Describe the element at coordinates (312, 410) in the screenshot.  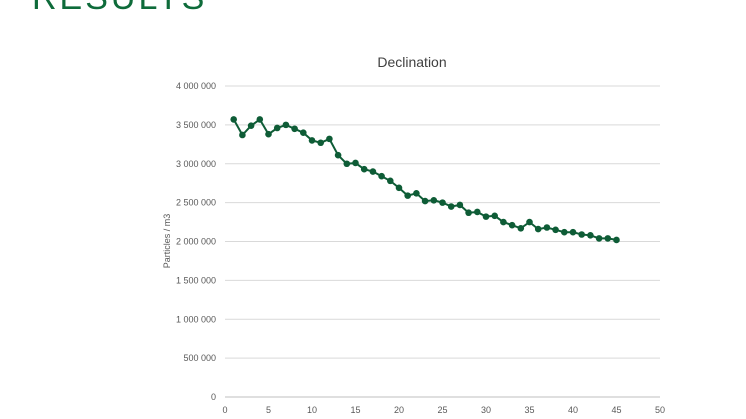
I see `x-tick-label: 10` at that location.